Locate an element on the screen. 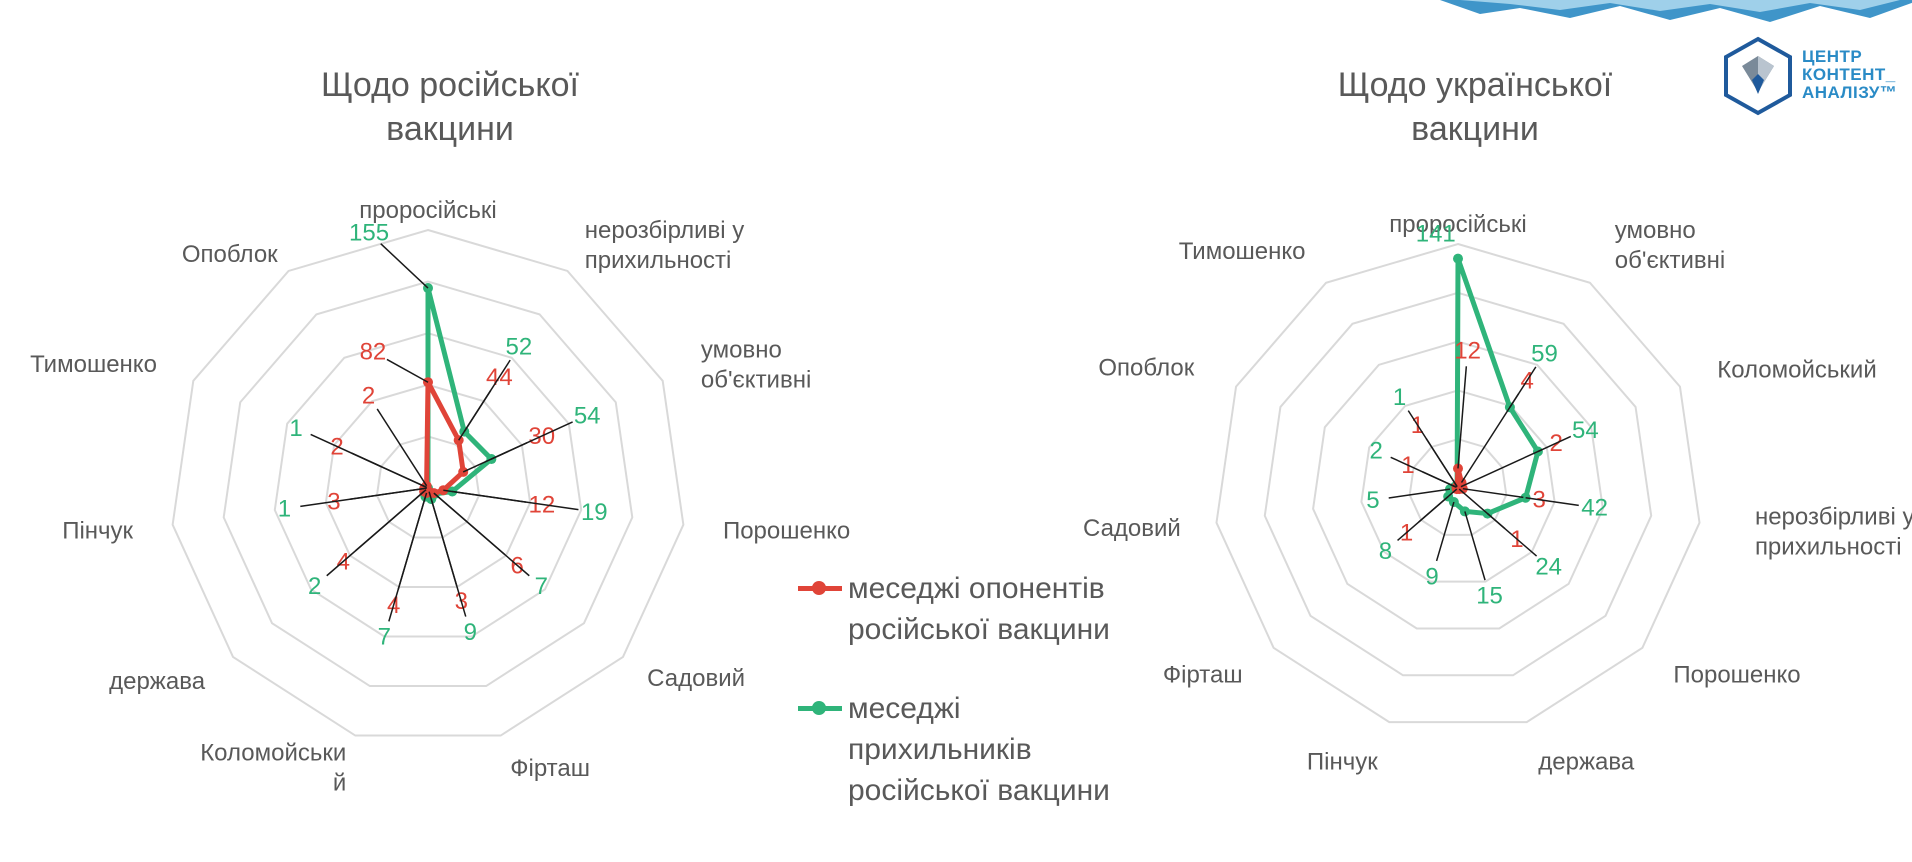 This screenshot has width=1912, height=862. data-label: 8 is located at coordinates (1385, 551).